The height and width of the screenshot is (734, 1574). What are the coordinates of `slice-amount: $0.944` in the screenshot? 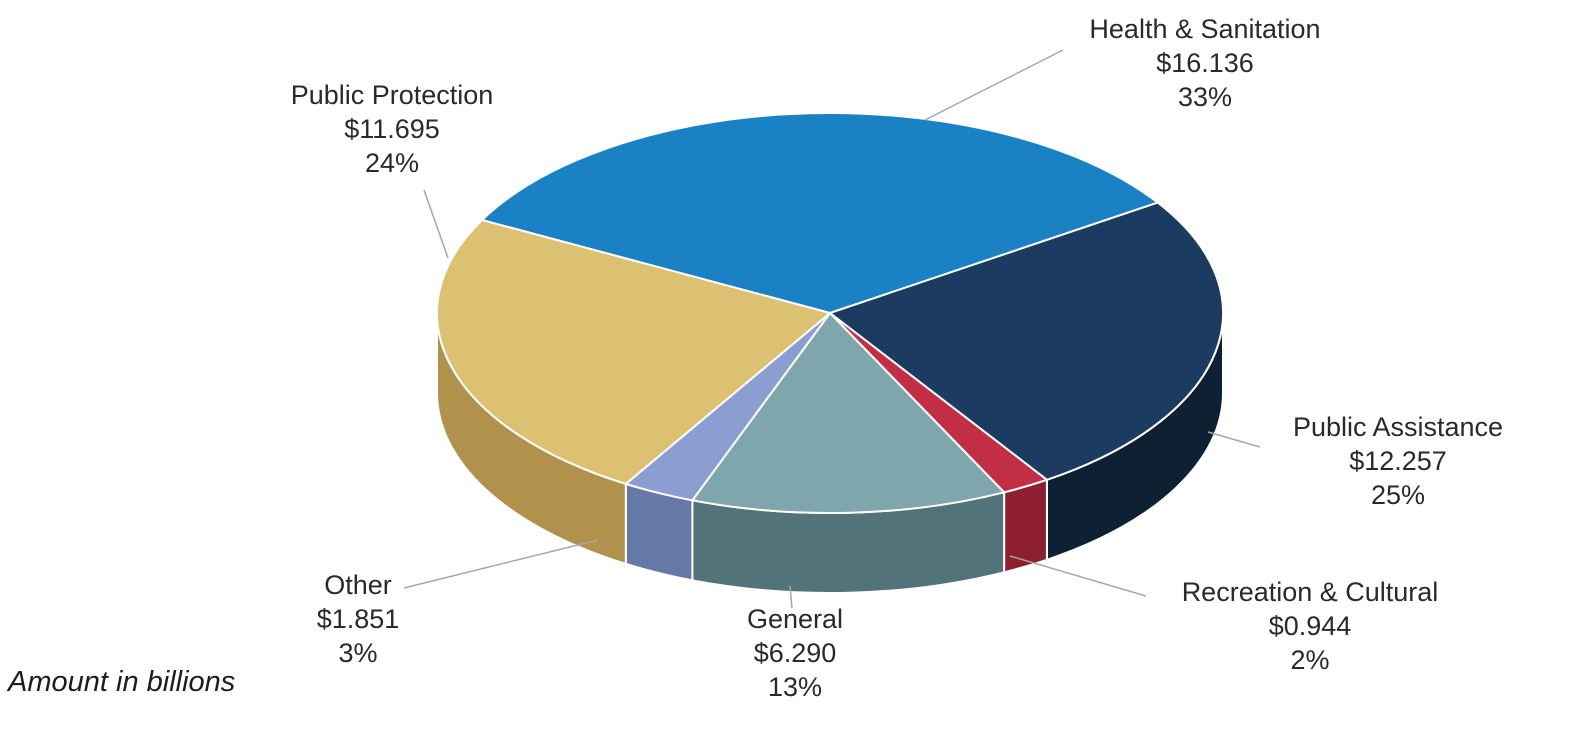 It's located at (1310, 626).